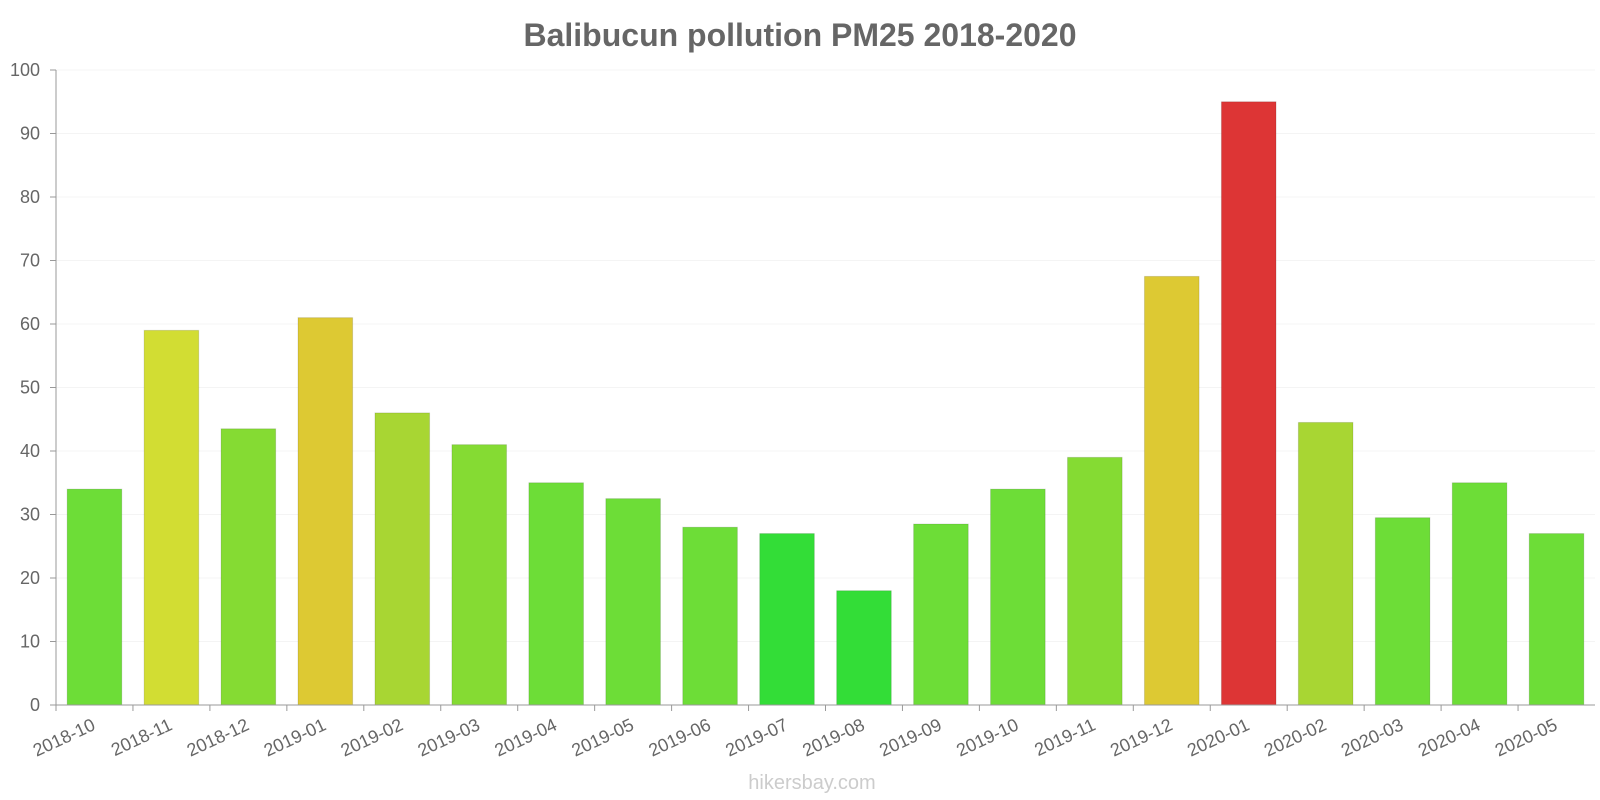  What do you see at coordinates (30, 642) in the screenshot?
I see `y-tick-label: 10` at bounding box center [30, 642].